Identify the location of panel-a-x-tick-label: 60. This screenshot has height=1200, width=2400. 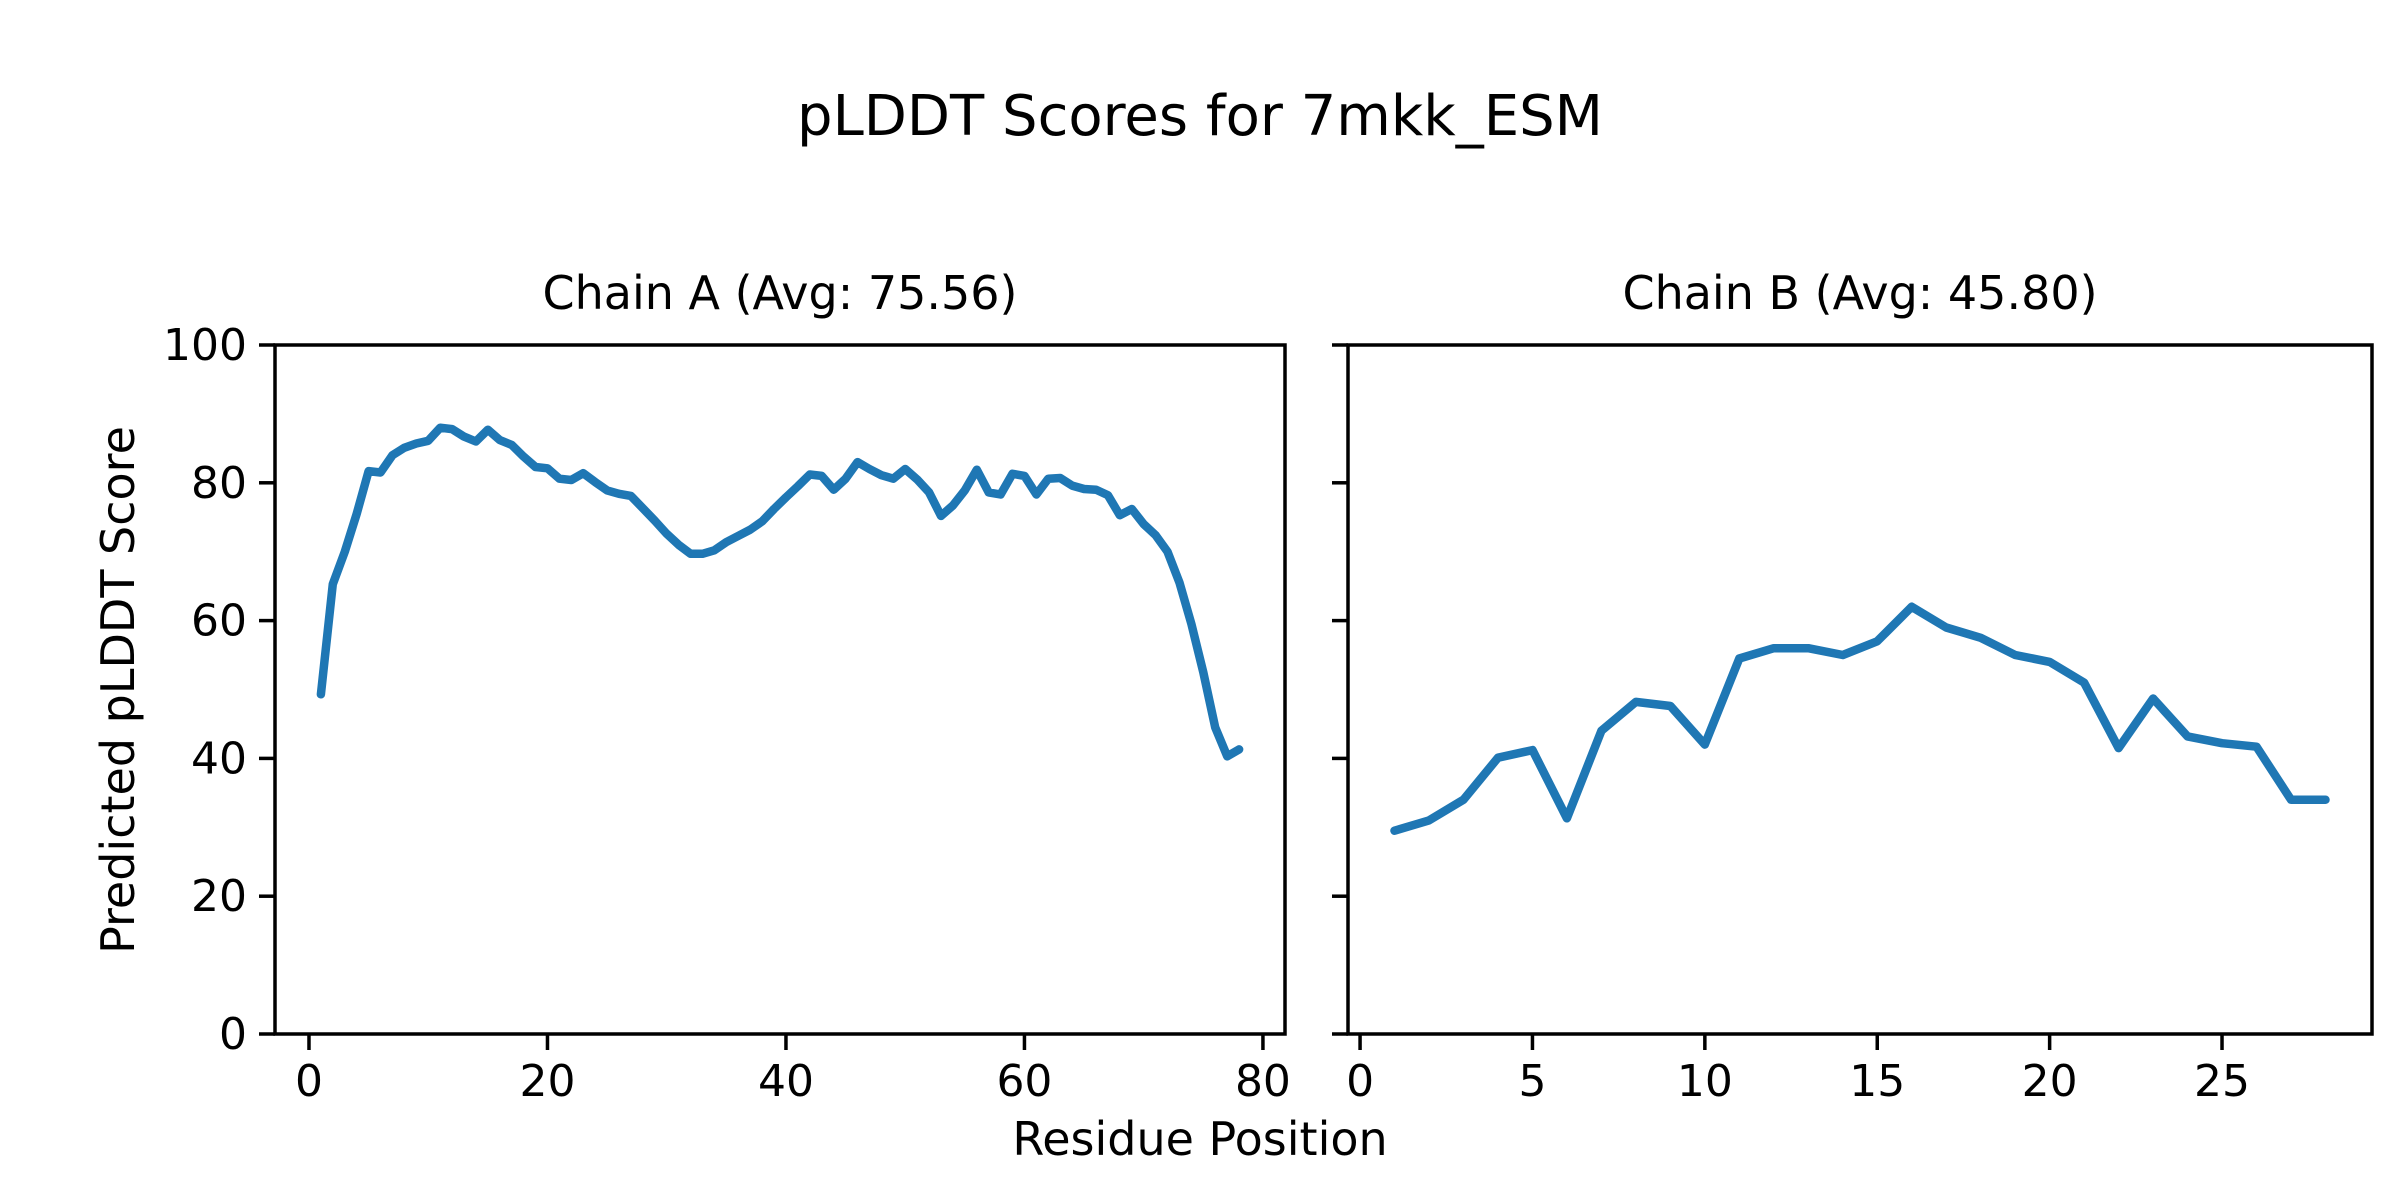
(1024, 1081).